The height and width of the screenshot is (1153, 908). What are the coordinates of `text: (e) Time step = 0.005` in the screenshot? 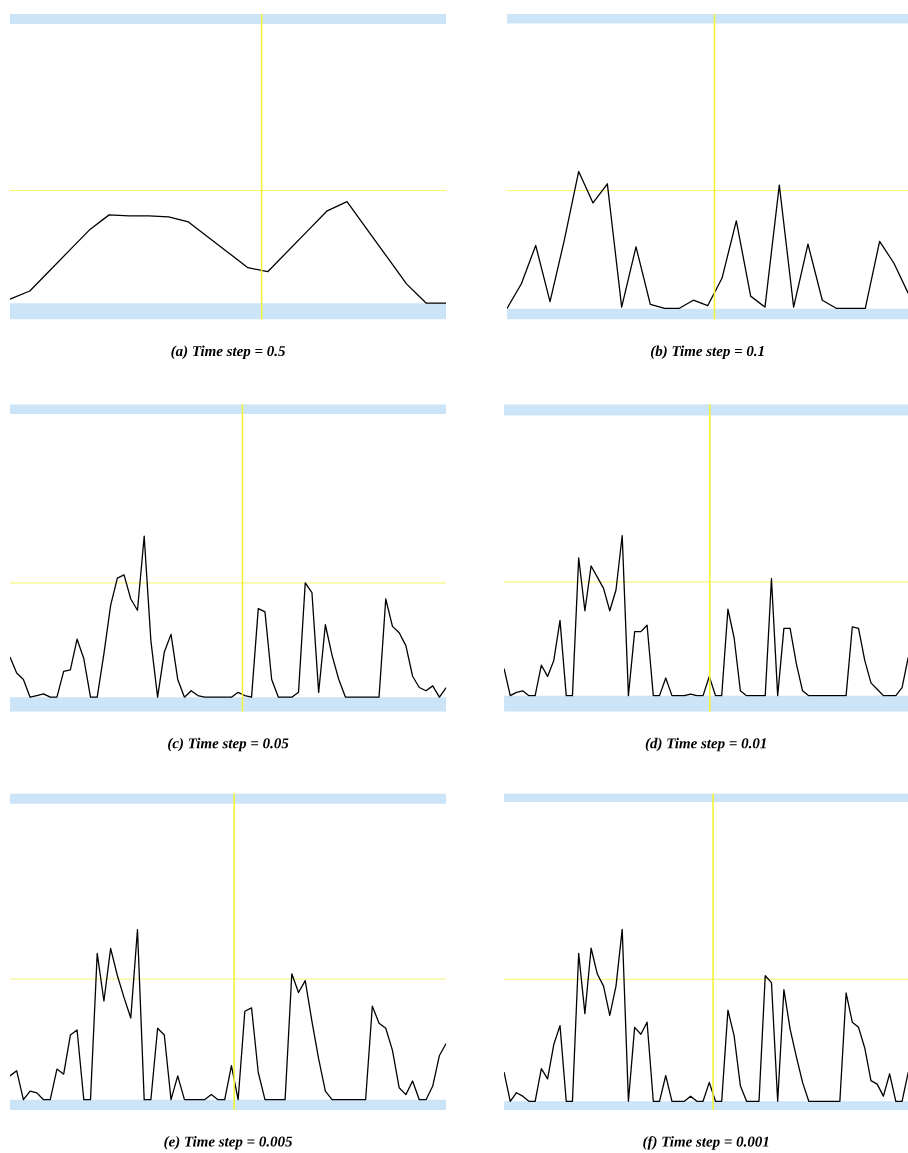 It's located at (228, 1143).